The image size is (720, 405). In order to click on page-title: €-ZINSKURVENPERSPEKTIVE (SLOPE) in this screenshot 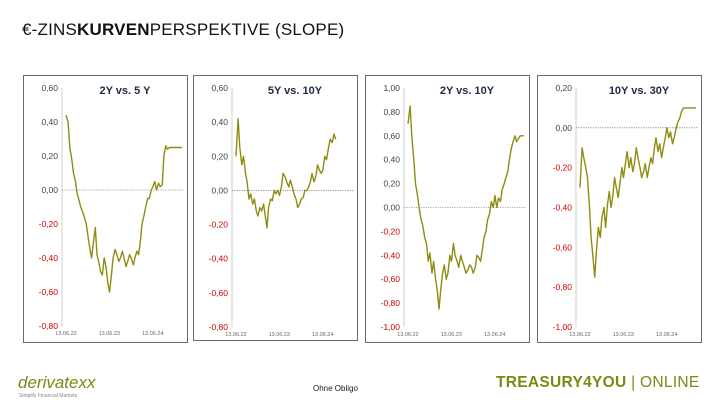, I will do `click(183, 29)`.